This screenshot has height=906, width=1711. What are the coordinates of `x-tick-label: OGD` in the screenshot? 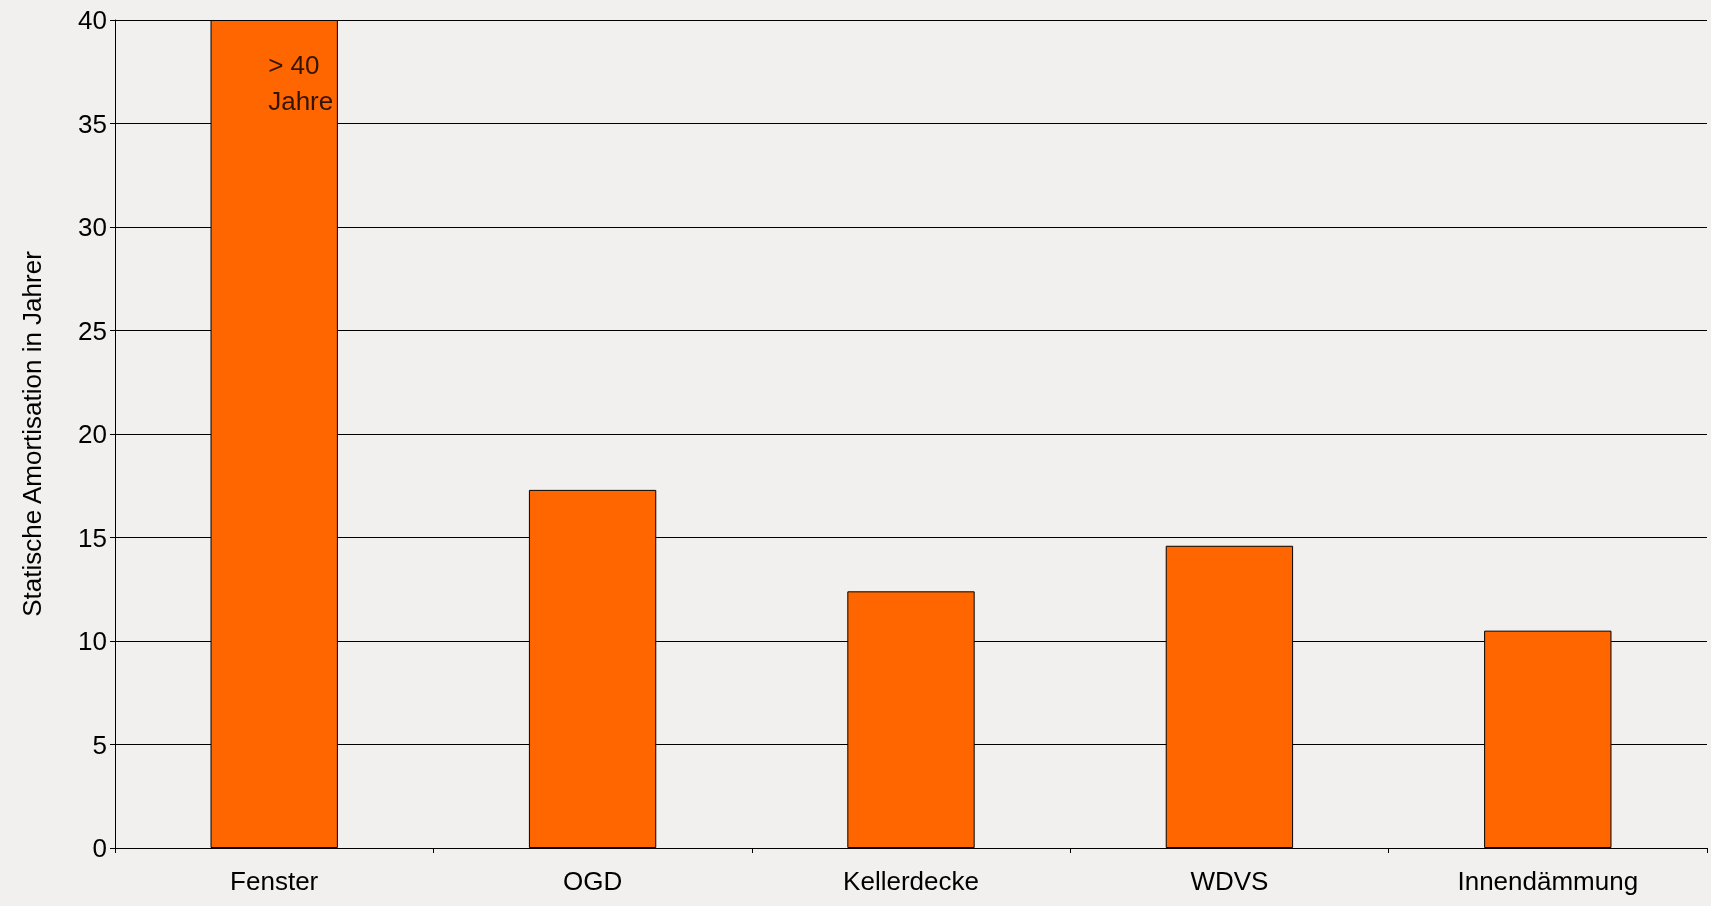 It's located at (592, 881).